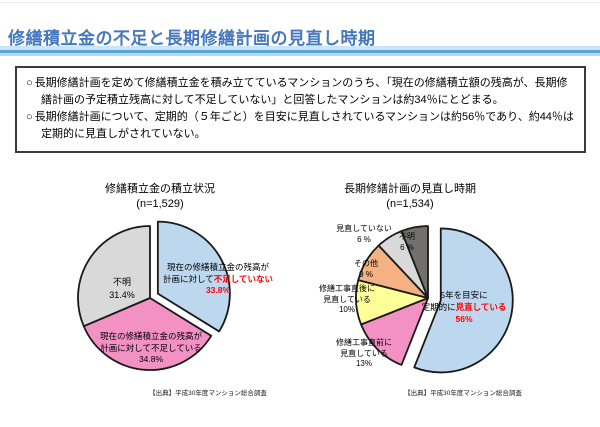 Image resolution: width=600 pixels, height=427 pixels. What do you see at coordinates (243, 278) in the screenshot?
I see `label-line-red: 不足していない` at bounding box center [243, 278].